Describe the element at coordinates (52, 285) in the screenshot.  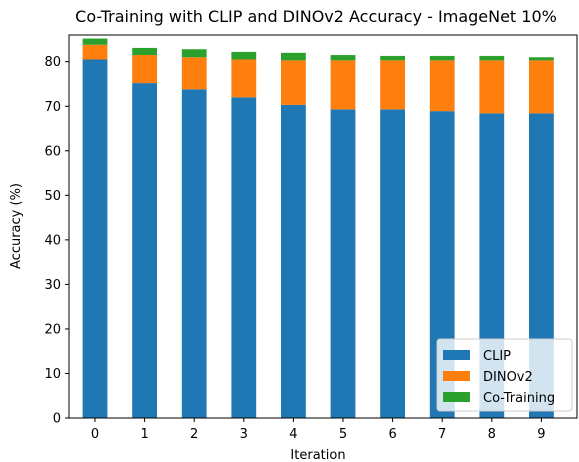
I see `y-tick-label: 30` at that location.